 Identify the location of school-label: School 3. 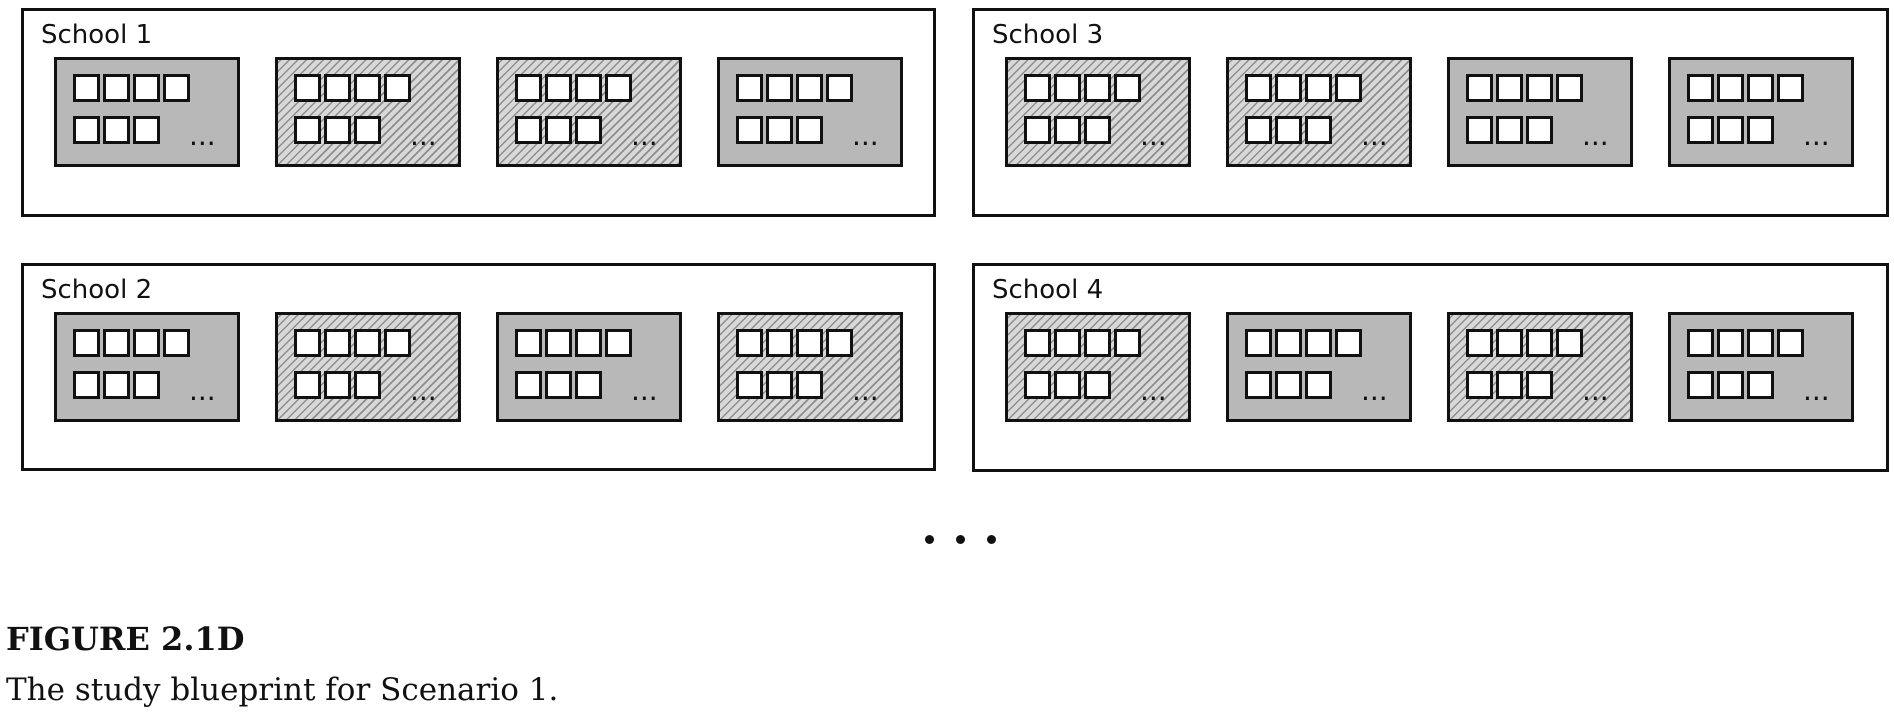
(1048, 35).